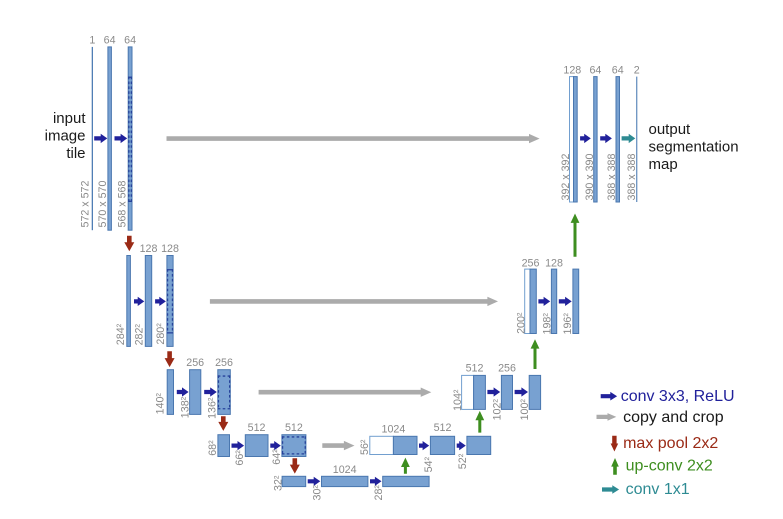  What do you see at coordinates (213, 408) in the screenshot?
I see `svg-text: 136²` at bounding box center [213, 408].